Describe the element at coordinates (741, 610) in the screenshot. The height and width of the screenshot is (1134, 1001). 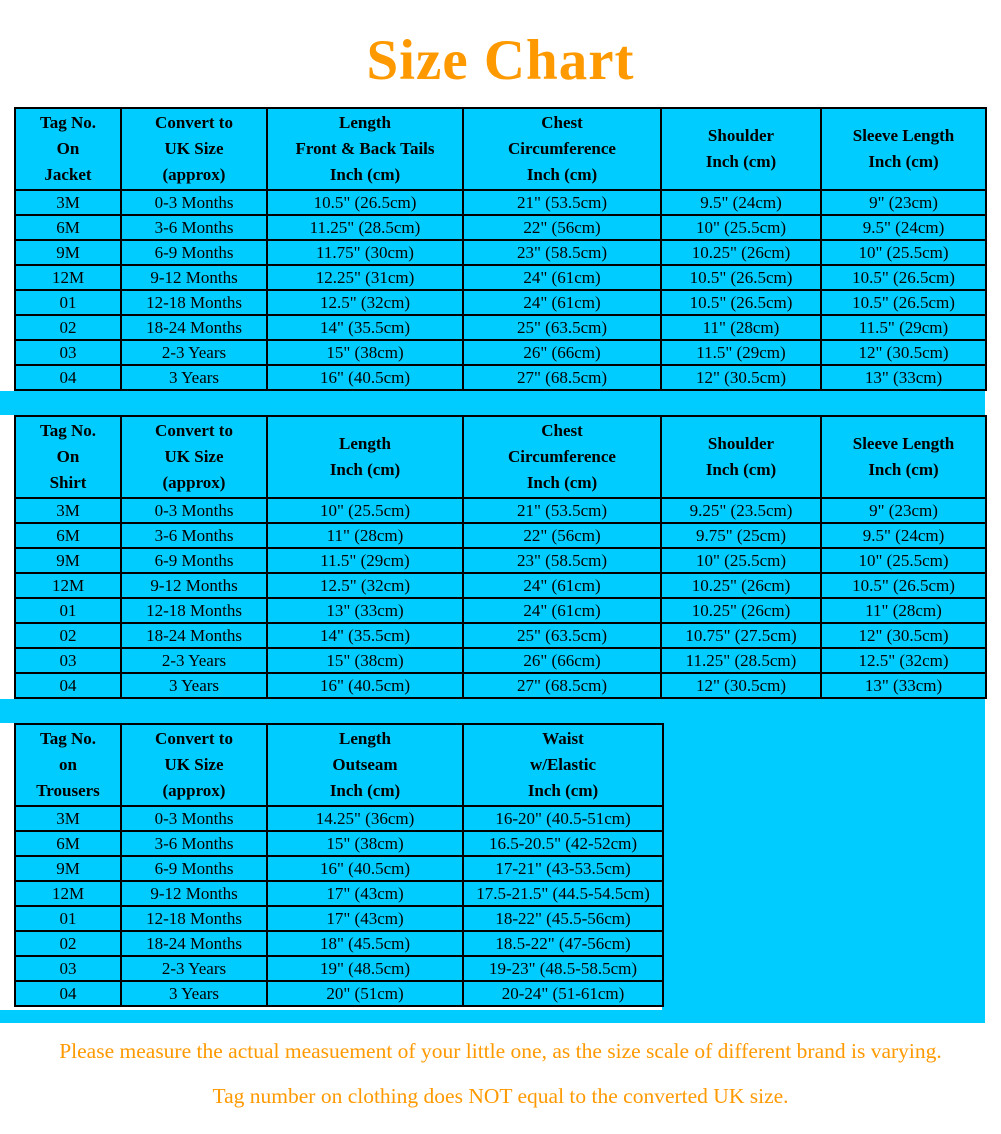
I see `table-cell: 10.25" (26cm)` at that location.